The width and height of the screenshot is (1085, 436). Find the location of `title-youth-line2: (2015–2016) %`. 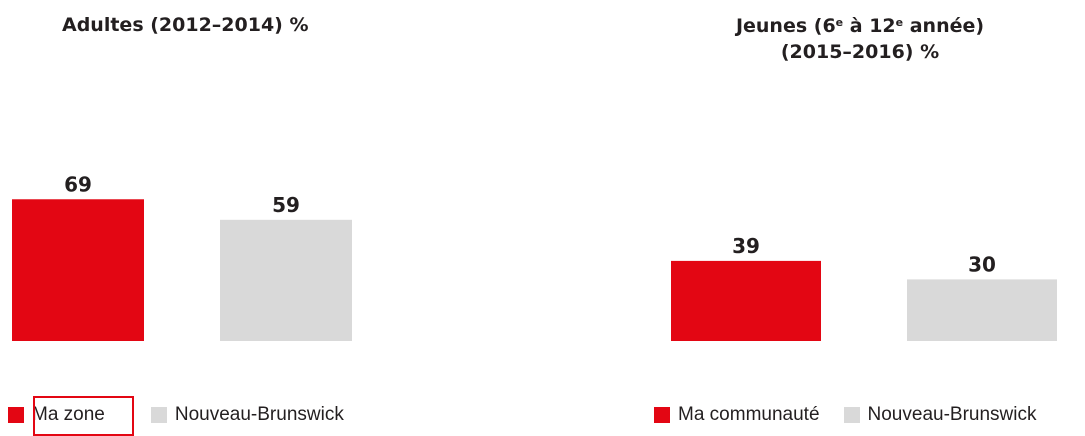

title-youth-line2: (2015–2016) % is located at coordinates (860, 52).